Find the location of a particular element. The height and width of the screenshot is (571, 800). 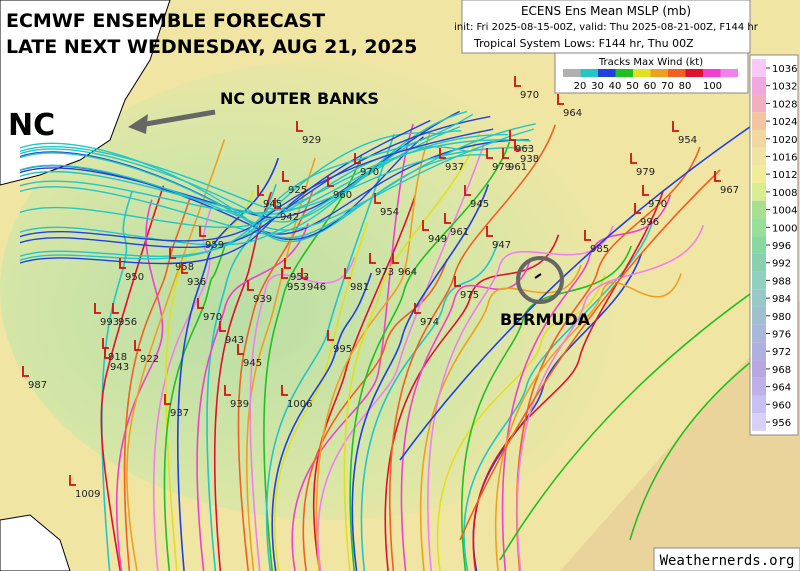

colorbar-tick-label: 988 is located at coordinates (781, 281).